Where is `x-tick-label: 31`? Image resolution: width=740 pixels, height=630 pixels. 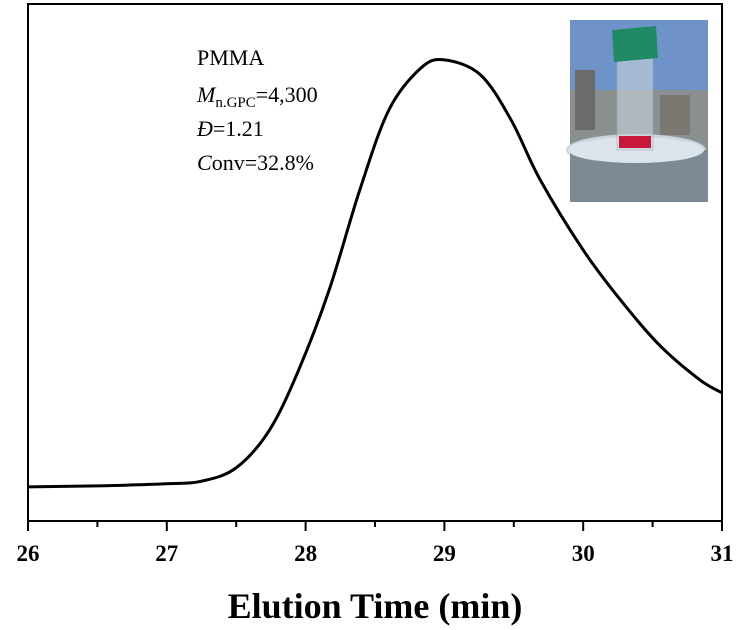 x-tick-label: 31 is located at coordinates (722, 553).